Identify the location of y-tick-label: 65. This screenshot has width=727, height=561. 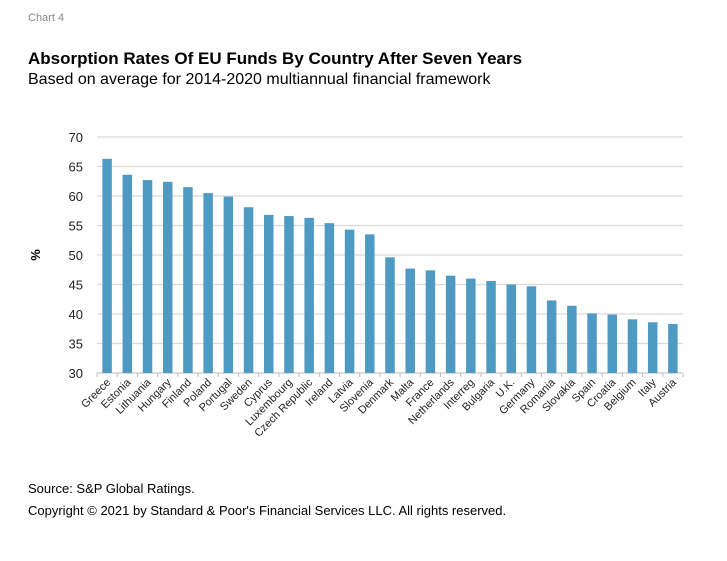
(76, 167).